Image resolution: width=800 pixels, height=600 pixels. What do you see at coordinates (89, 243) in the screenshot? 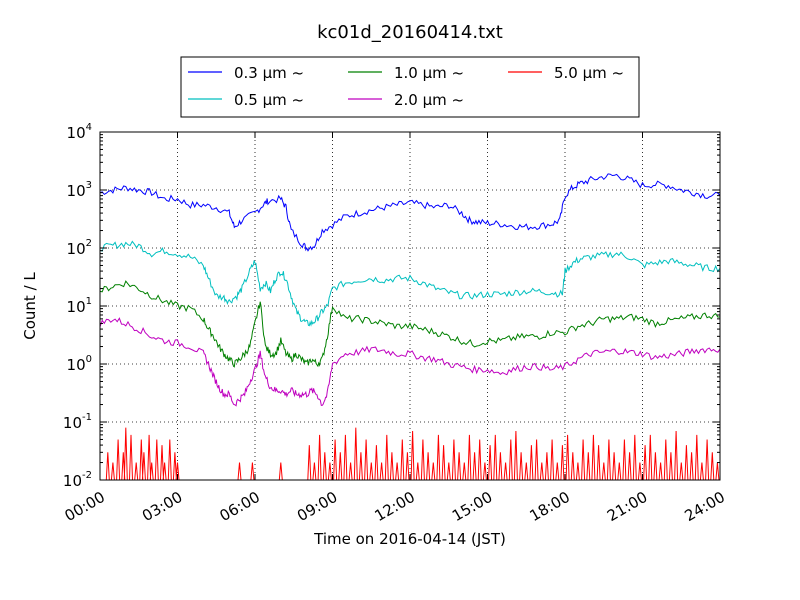
I see `y-tick-label-exponent: 2` at bounding box center [89, 243].